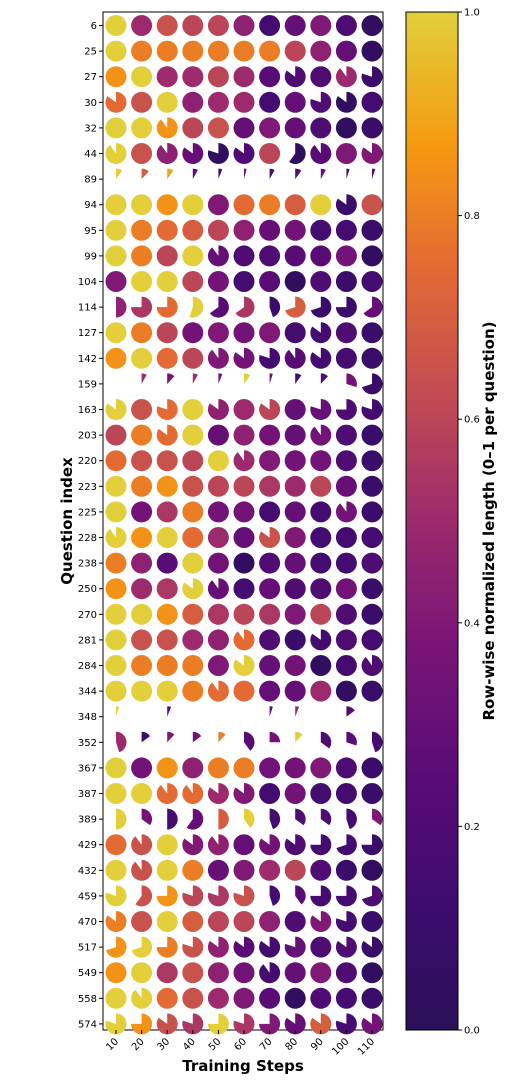 This screenshot has width=508, height=1084. Describe the element at coordinates (321, 102) in the screenshot. I see `pie-mark-q30-step90` at that location.